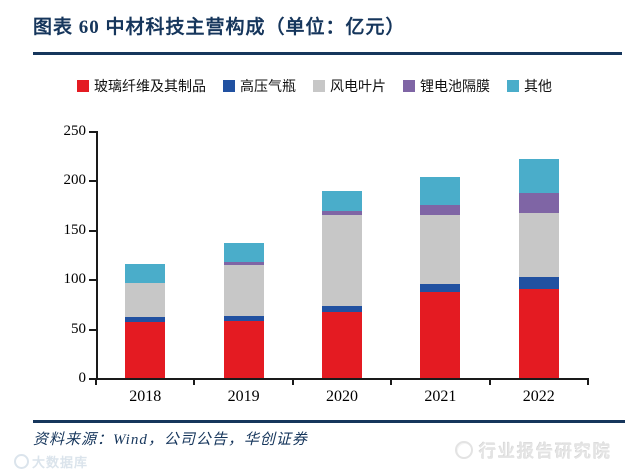 The width and height of the screenshot is (629, 475). What do you see at coordinates (150, 87) in the screenshot?
I see `legend-label: 玻璃纤维及其制品` at bounding box center [150, 87].